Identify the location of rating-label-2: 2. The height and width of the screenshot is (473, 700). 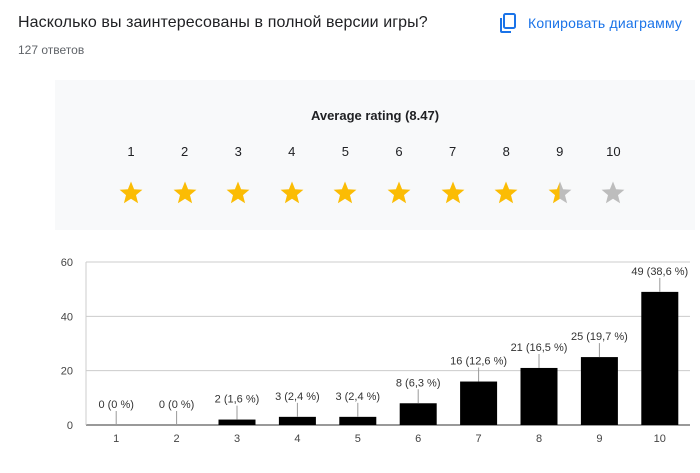
(184, 151).